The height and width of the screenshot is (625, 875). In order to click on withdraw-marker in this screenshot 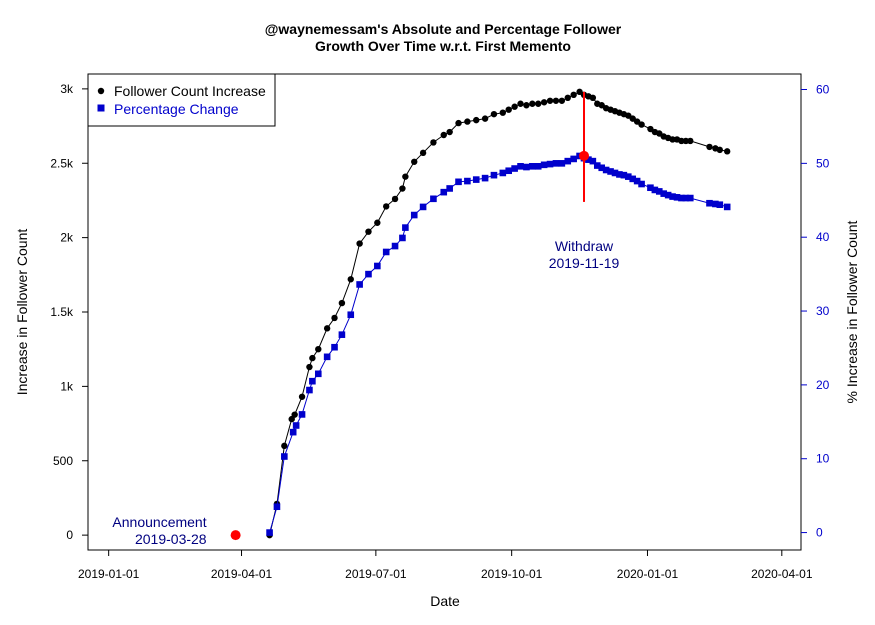, I will do `click(584, 155)`.